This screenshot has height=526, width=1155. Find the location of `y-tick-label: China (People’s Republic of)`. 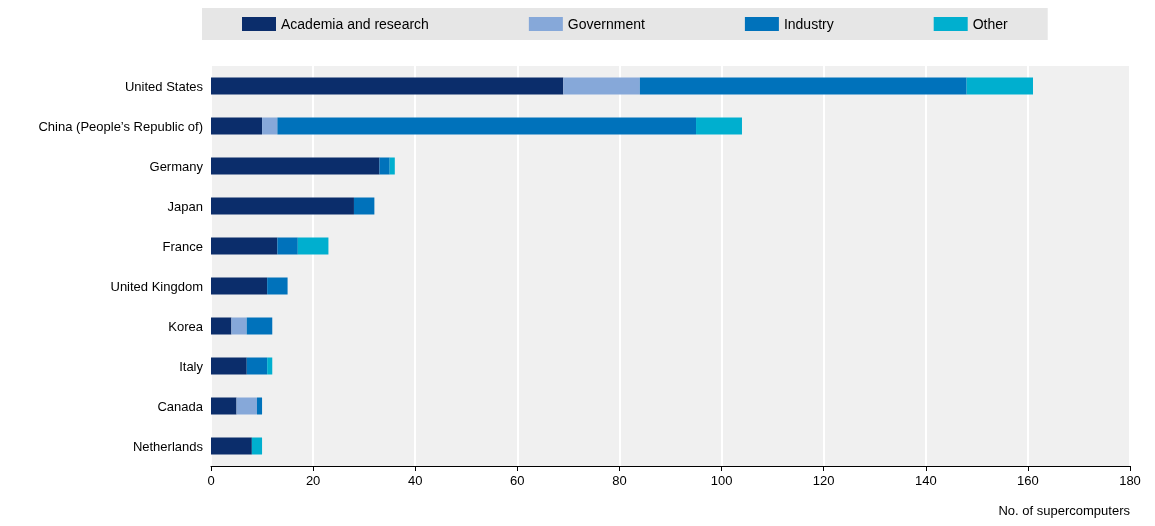

y-tick-label: China (People’s Republic of) is located at coordinates (120, 126).